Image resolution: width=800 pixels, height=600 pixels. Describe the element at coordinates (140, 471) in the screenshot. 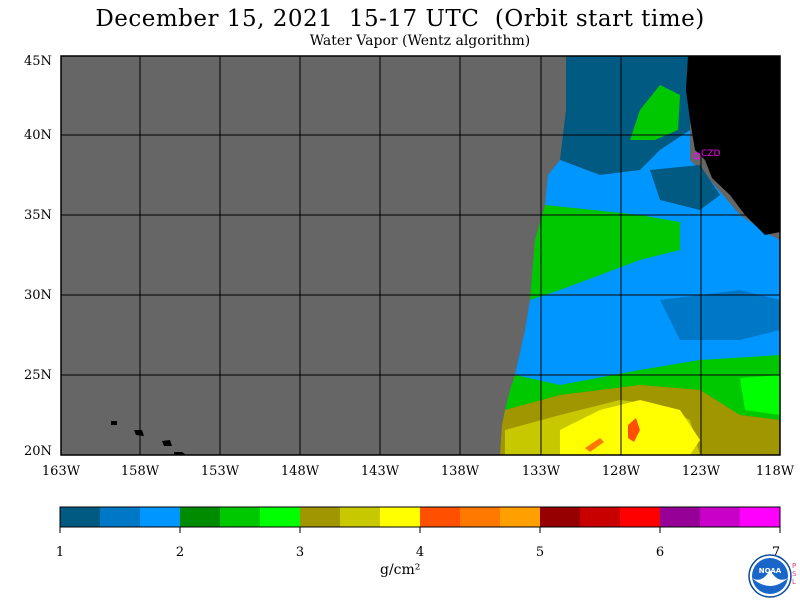

I see `lon-label: 158W` at that location.